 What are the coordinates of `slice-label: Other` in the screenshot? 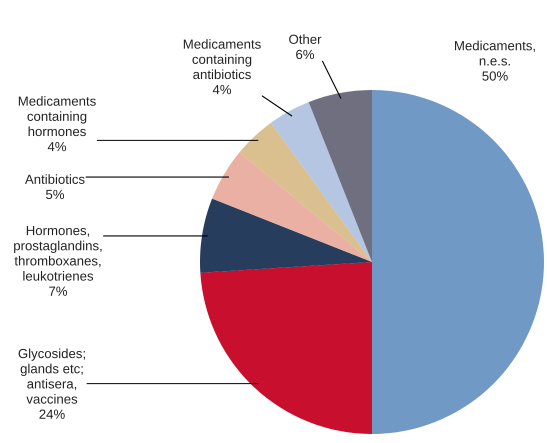 It's located at (305, 39).